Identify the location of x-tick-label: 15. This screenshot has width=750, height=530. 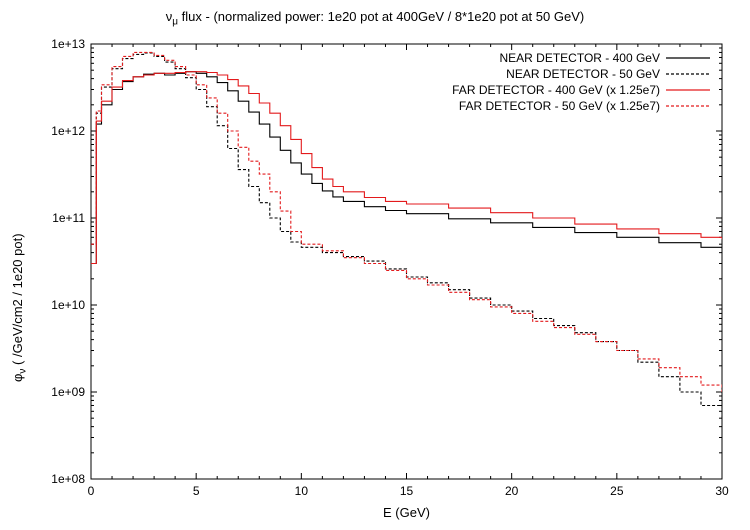
(407, 491).